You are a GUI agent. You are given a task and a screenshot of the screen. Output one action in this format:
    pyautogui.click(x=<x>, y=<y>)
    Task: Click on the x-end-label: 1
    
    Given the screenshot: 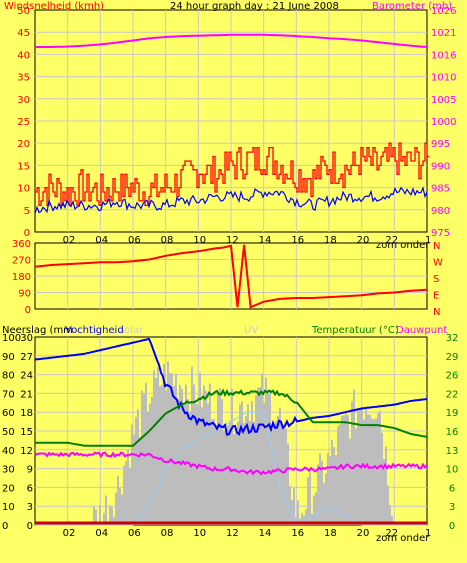 What is the action you would take?
    pyautogui.click(x=428, y=533)
    